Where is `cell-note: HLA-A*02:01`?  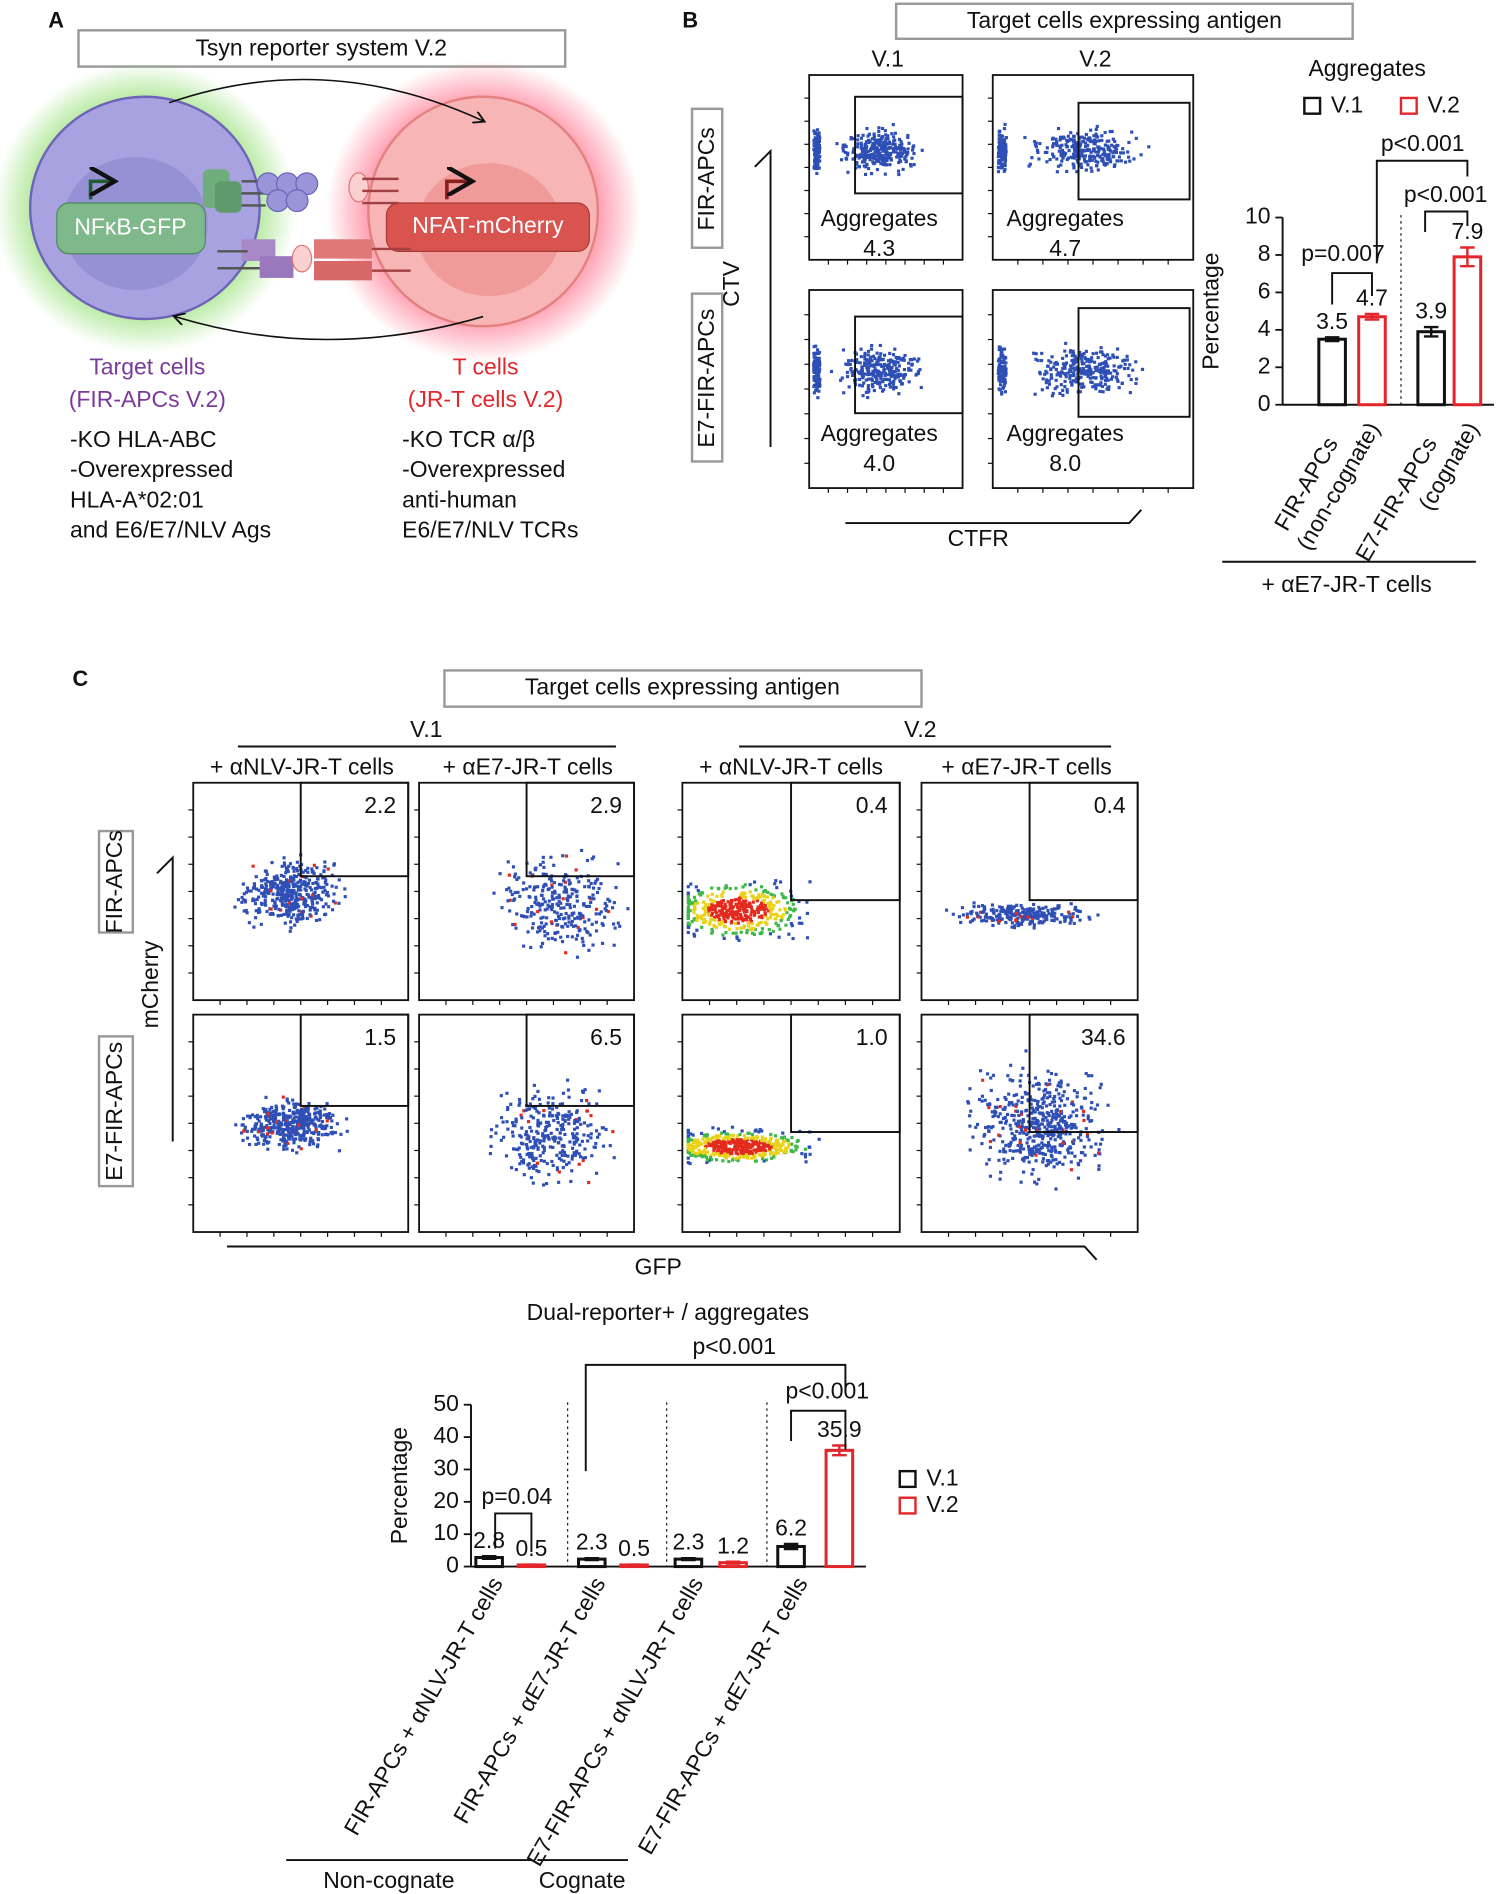 cell-note: HLA-A*02:01 is located at coordinates (137, 499).